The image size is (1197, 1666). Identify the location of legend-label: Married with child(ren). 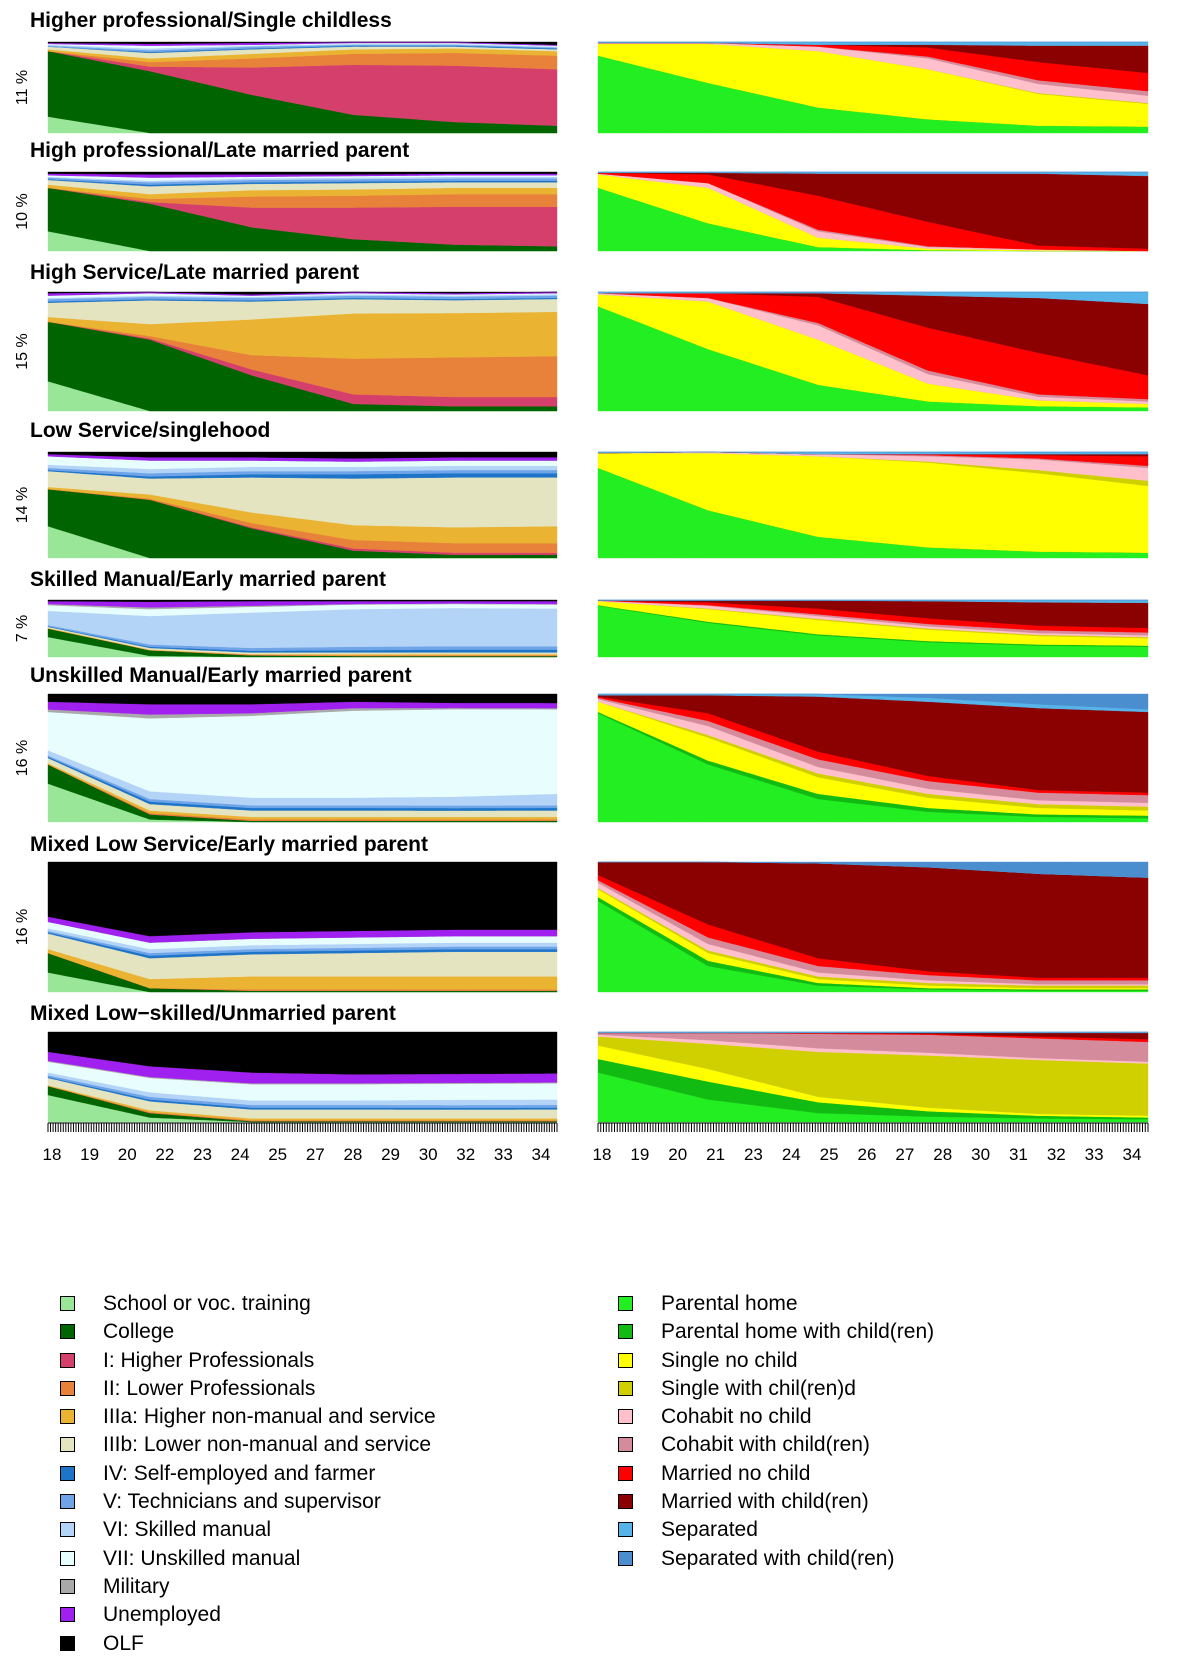
(765, 1501).